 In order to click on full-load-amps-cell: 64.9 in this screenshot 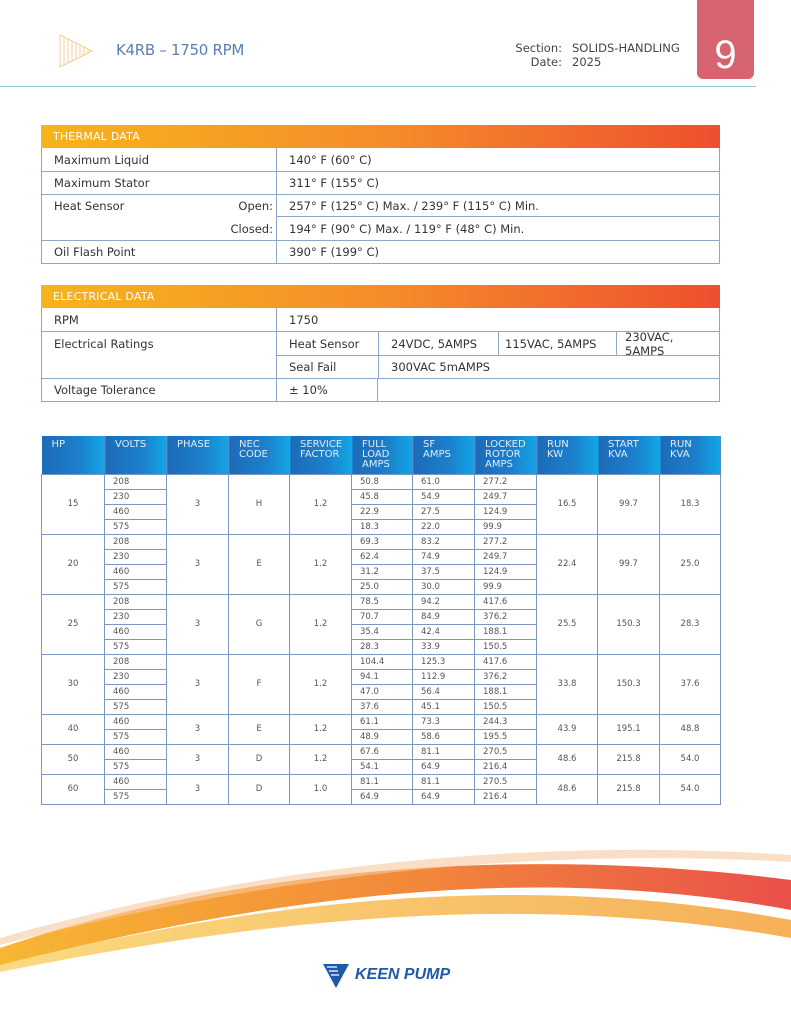, I will do `click(382, 796)`.